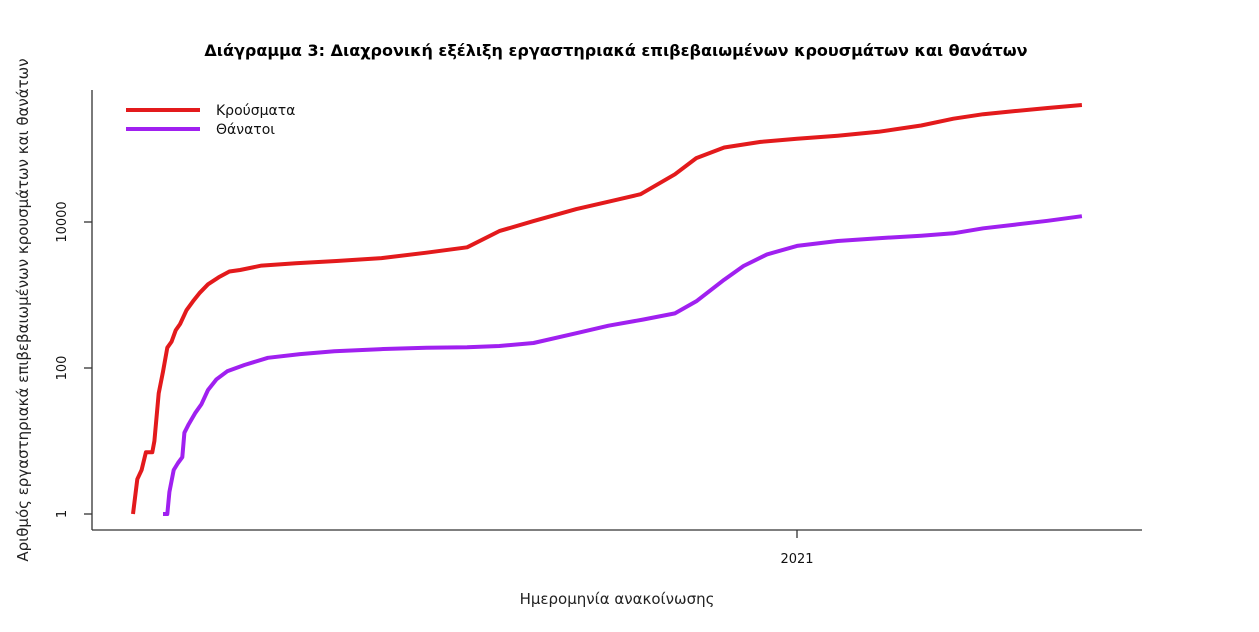 This screenshot has height=632, width=1259. I want to click on y-axis-ticks: 1 100 10000, so click(73, 359).